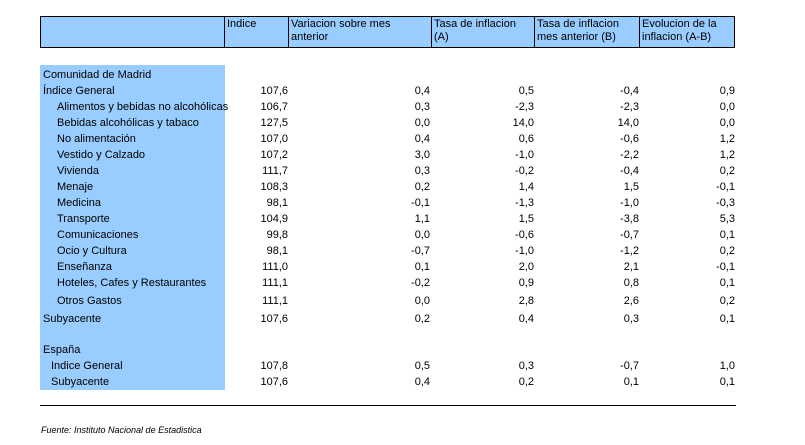 This screenshot has height=445, width=805. Describe the element at coordinates (526, 187) in the screenshot. I see `cell-v3: 1,4` at that location.